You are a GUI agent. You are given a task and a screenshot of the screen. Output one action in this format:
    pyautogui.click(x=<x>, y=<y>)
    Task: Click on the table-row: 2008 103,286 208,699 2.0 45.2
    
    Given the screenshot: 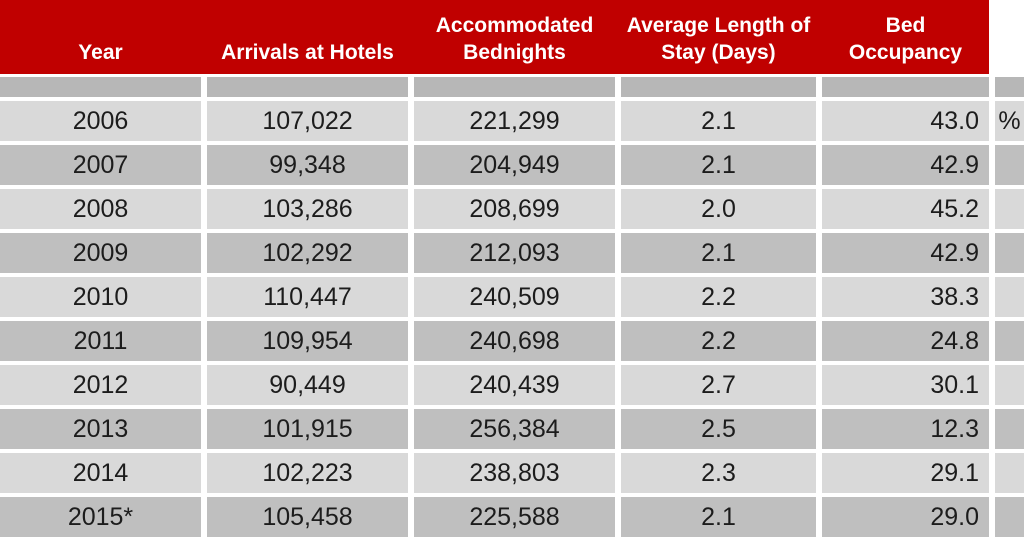 What is the action you would take?
    pyautogui.click(x=512, y=209)
    